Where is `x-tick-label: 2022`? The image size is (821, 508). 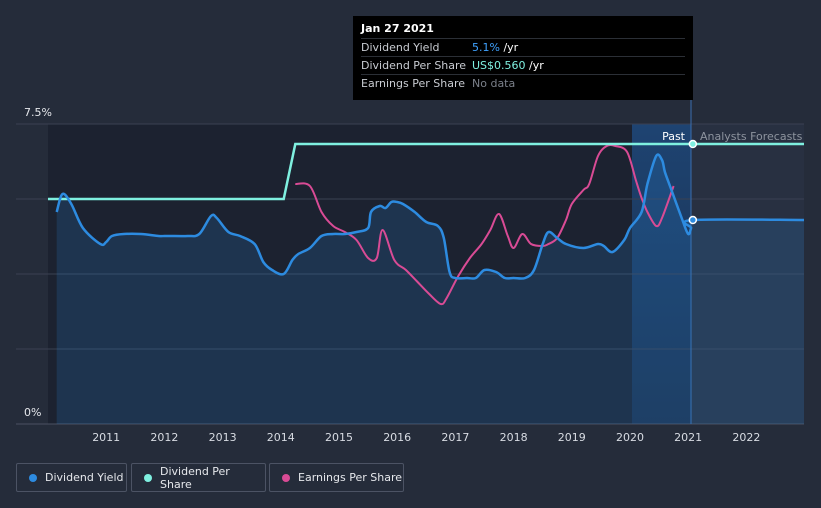 x-tick-label: 2022 is located at coordinates (746, 437).